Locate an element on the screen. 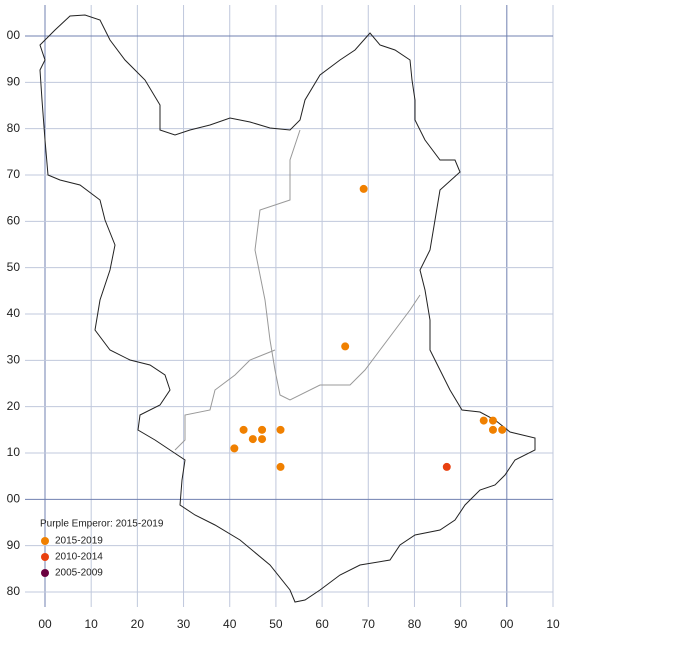 This screenshot has width=696, height=647. legend-label: 2015-2019 is located at coordinates (79, 541).